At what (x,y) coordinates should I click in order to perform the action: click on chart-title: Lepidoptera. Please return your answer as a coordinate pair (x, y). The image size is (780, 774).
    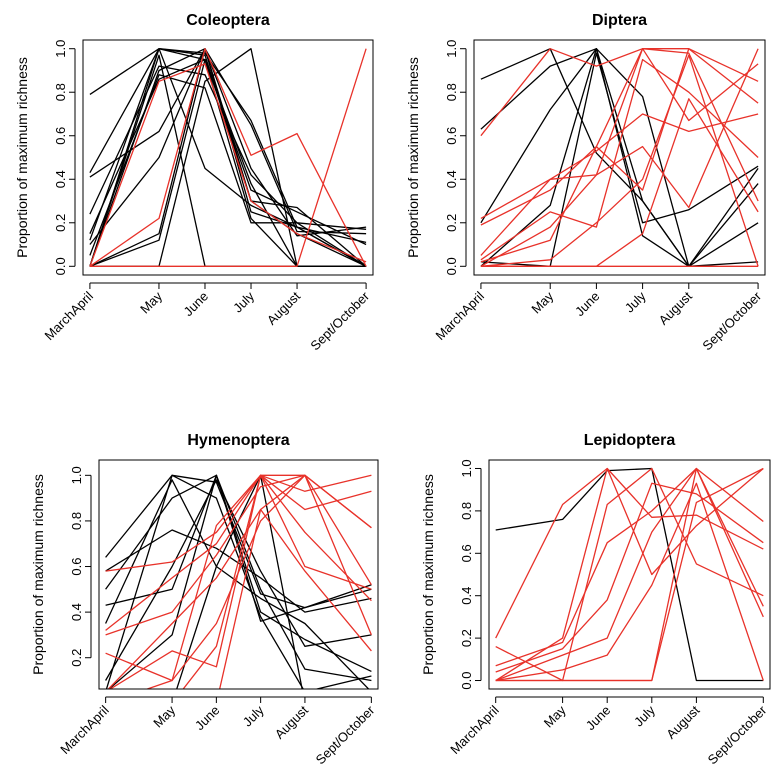
    Looking at the image, I should click on (630, 440).